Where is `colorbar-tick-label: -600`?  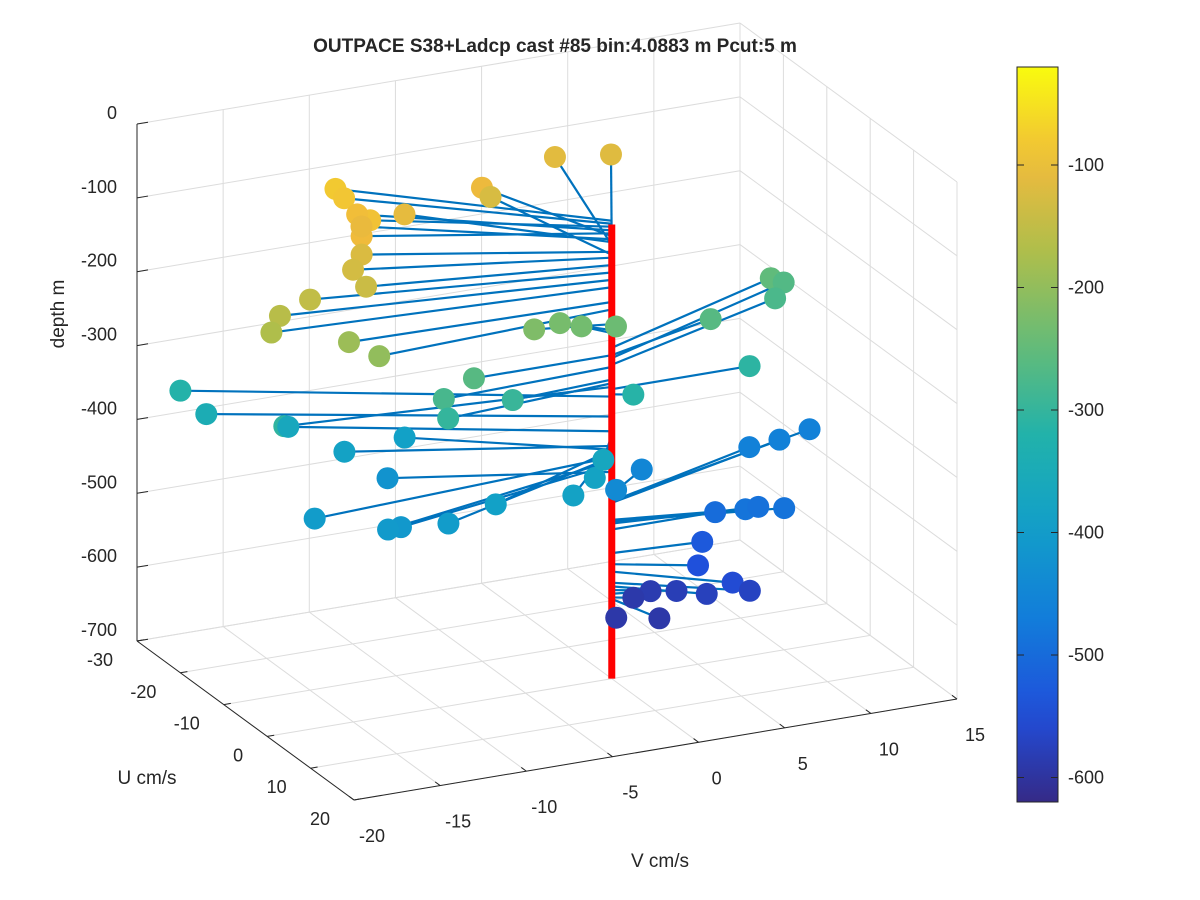
colorbar-tick-label: -600 is located at coordinates (1086, 778).